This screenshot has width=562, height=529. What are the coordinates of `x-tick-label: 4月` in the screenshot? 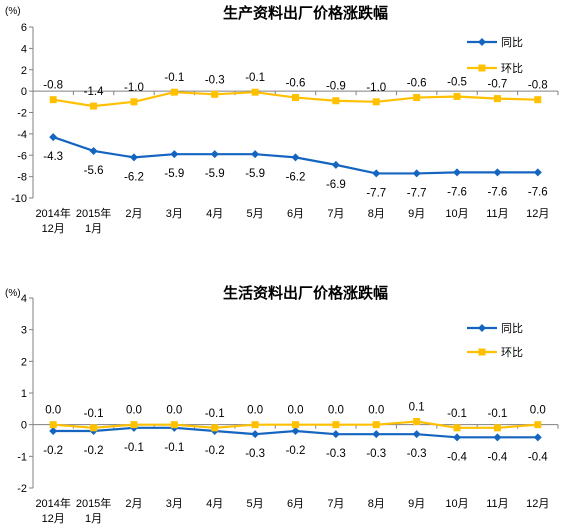 It's located at (214, 214).